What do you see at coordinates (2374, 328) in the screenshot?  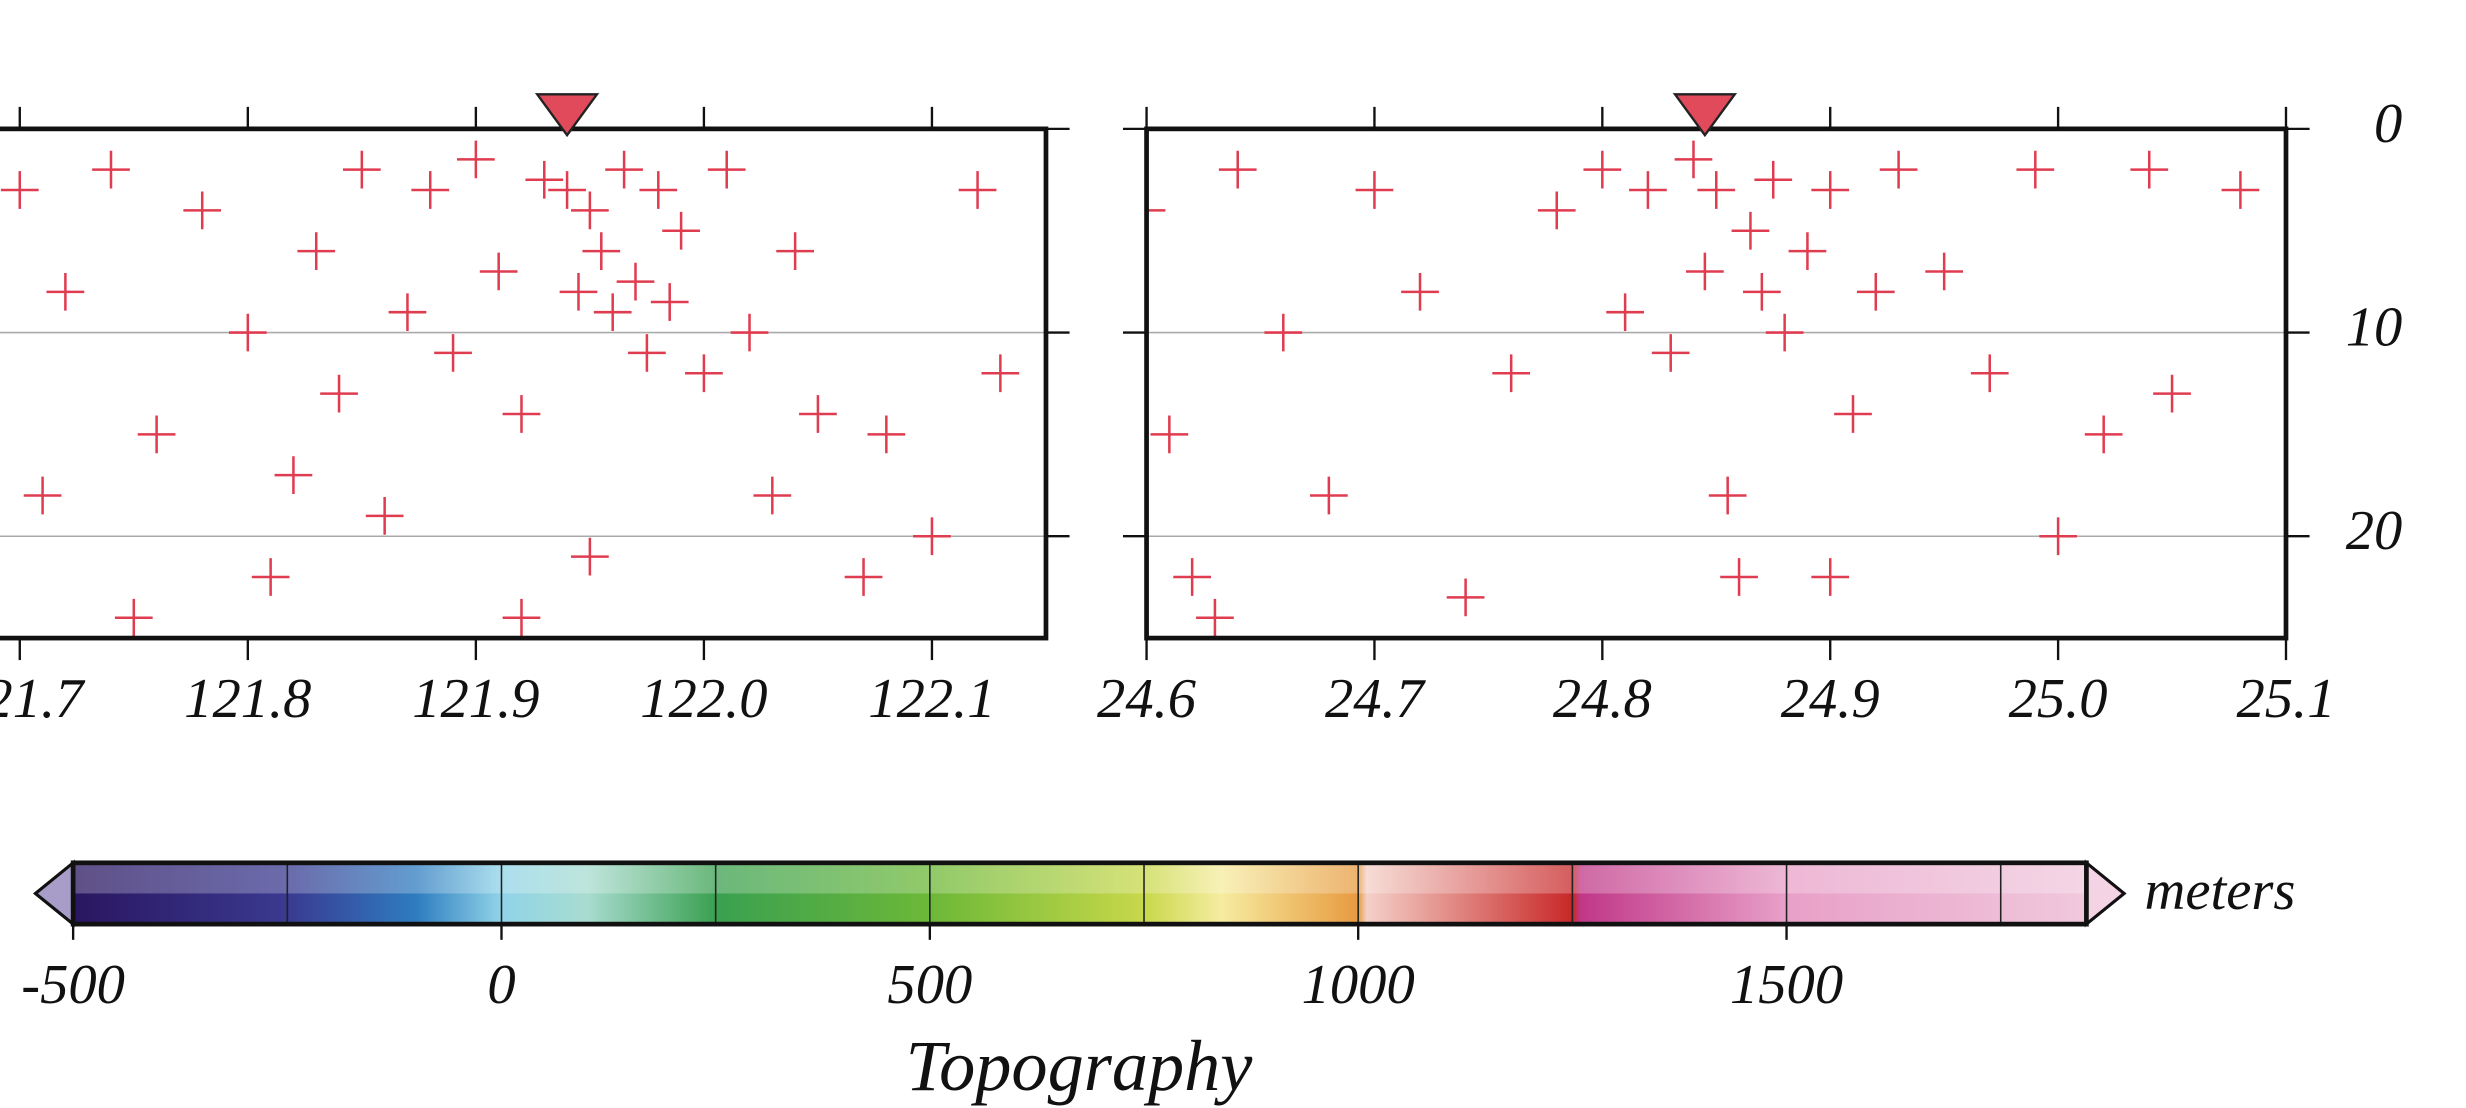 I see `y-tick-label: 10` at bounding box center [2374, 328].